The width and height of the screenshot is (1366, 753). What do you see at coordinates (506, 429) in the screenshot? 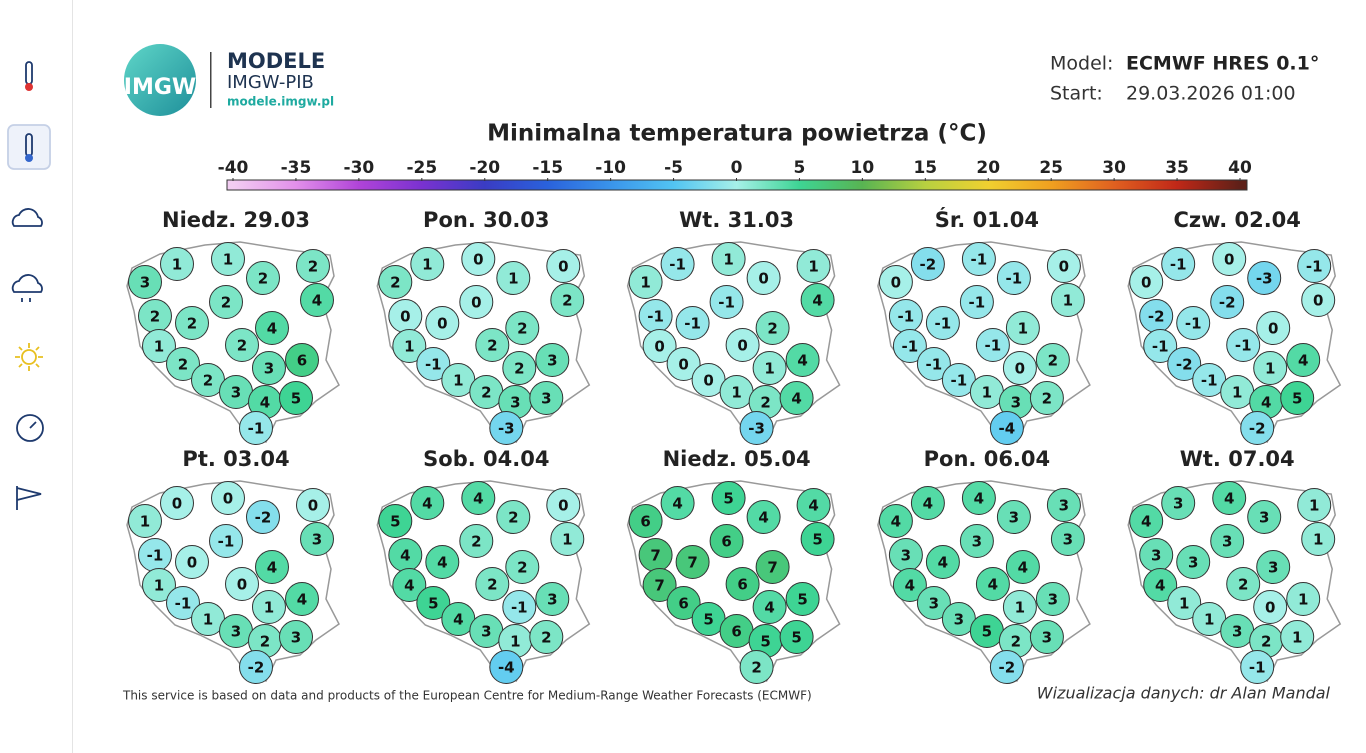
I see `station-value: -3` at bounding box center [506, 429].